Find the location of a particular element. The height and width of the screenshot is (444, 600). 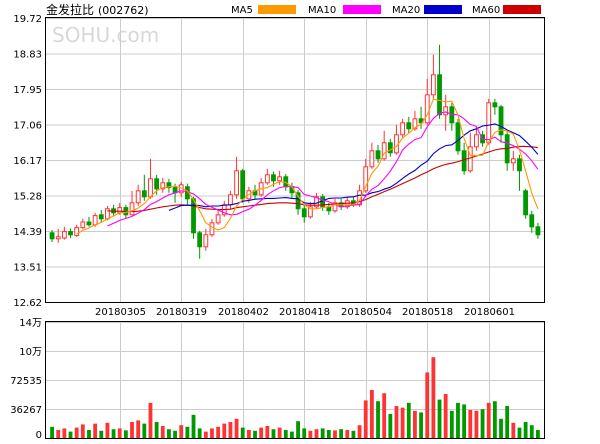

price-tick-label: 16.17 is located at coordinates (27, 161).